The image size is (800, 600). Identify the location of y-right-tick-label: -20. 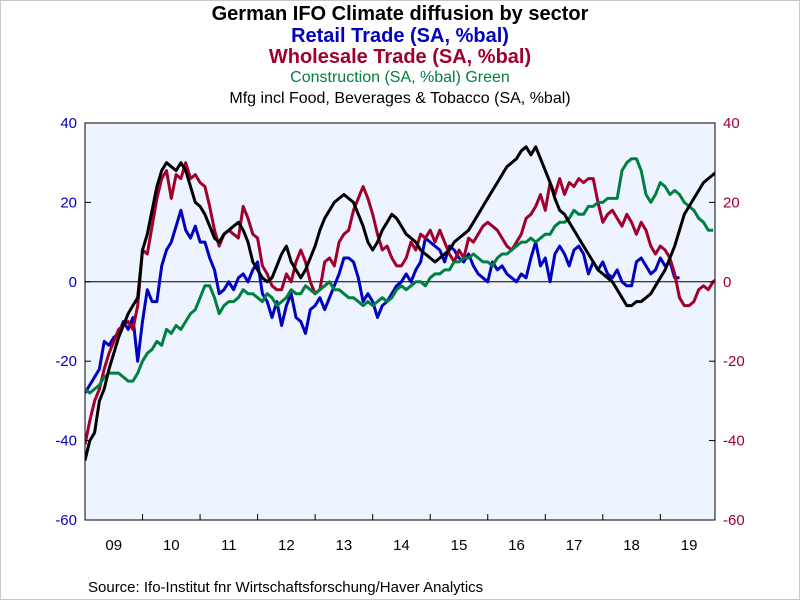
(734, 361).